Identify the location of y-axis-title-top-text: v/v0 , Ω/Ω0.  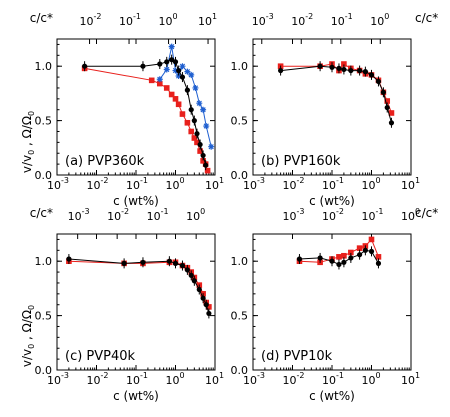
(28, 142).